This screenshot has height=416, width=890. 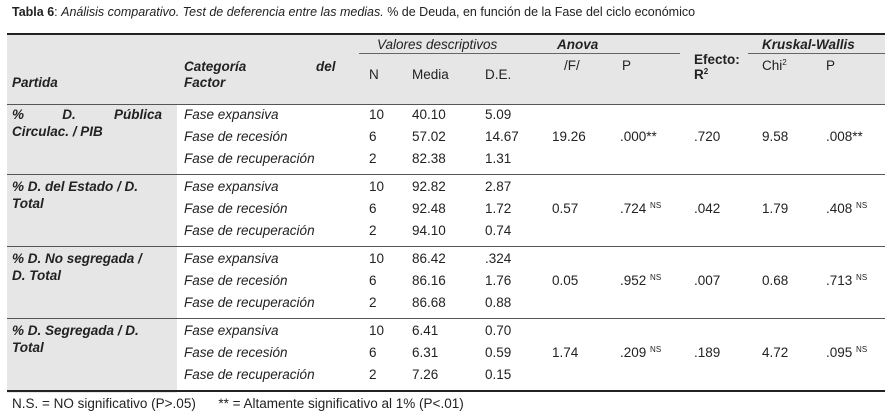 What do you see at coordinates (578, 44) in the screenshot?
I see `header-anova: Anova` at bounding box center [578, 44].